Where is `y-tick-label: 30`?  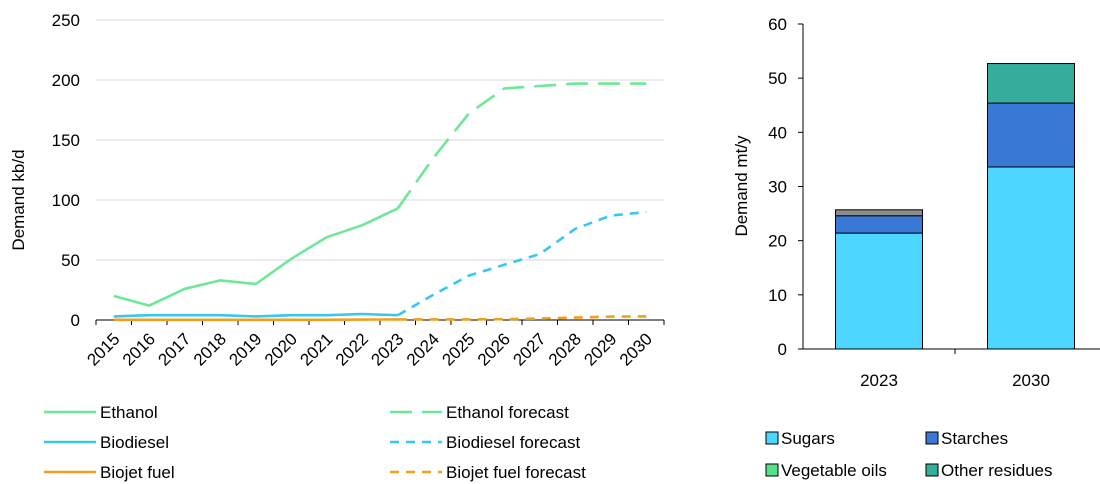
y-tick-label: 30 is located at coordinates (777, 187).